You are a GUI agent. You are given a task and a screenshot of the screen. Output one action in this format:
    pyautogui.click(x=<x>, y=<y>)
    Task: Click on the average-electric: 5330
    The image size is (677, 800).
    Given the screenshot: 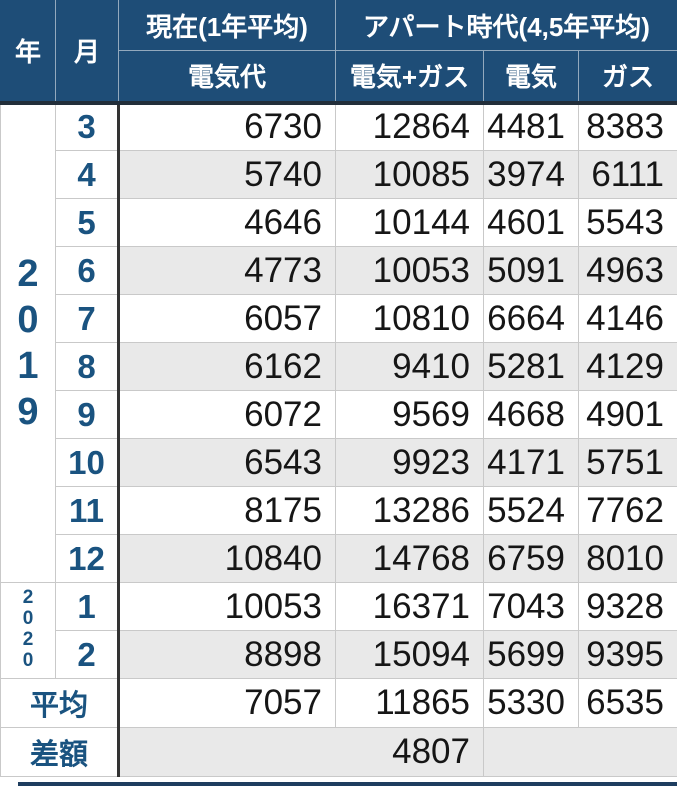 What is the action you would take?
    pyautogui.click(x=531, y=703)
    